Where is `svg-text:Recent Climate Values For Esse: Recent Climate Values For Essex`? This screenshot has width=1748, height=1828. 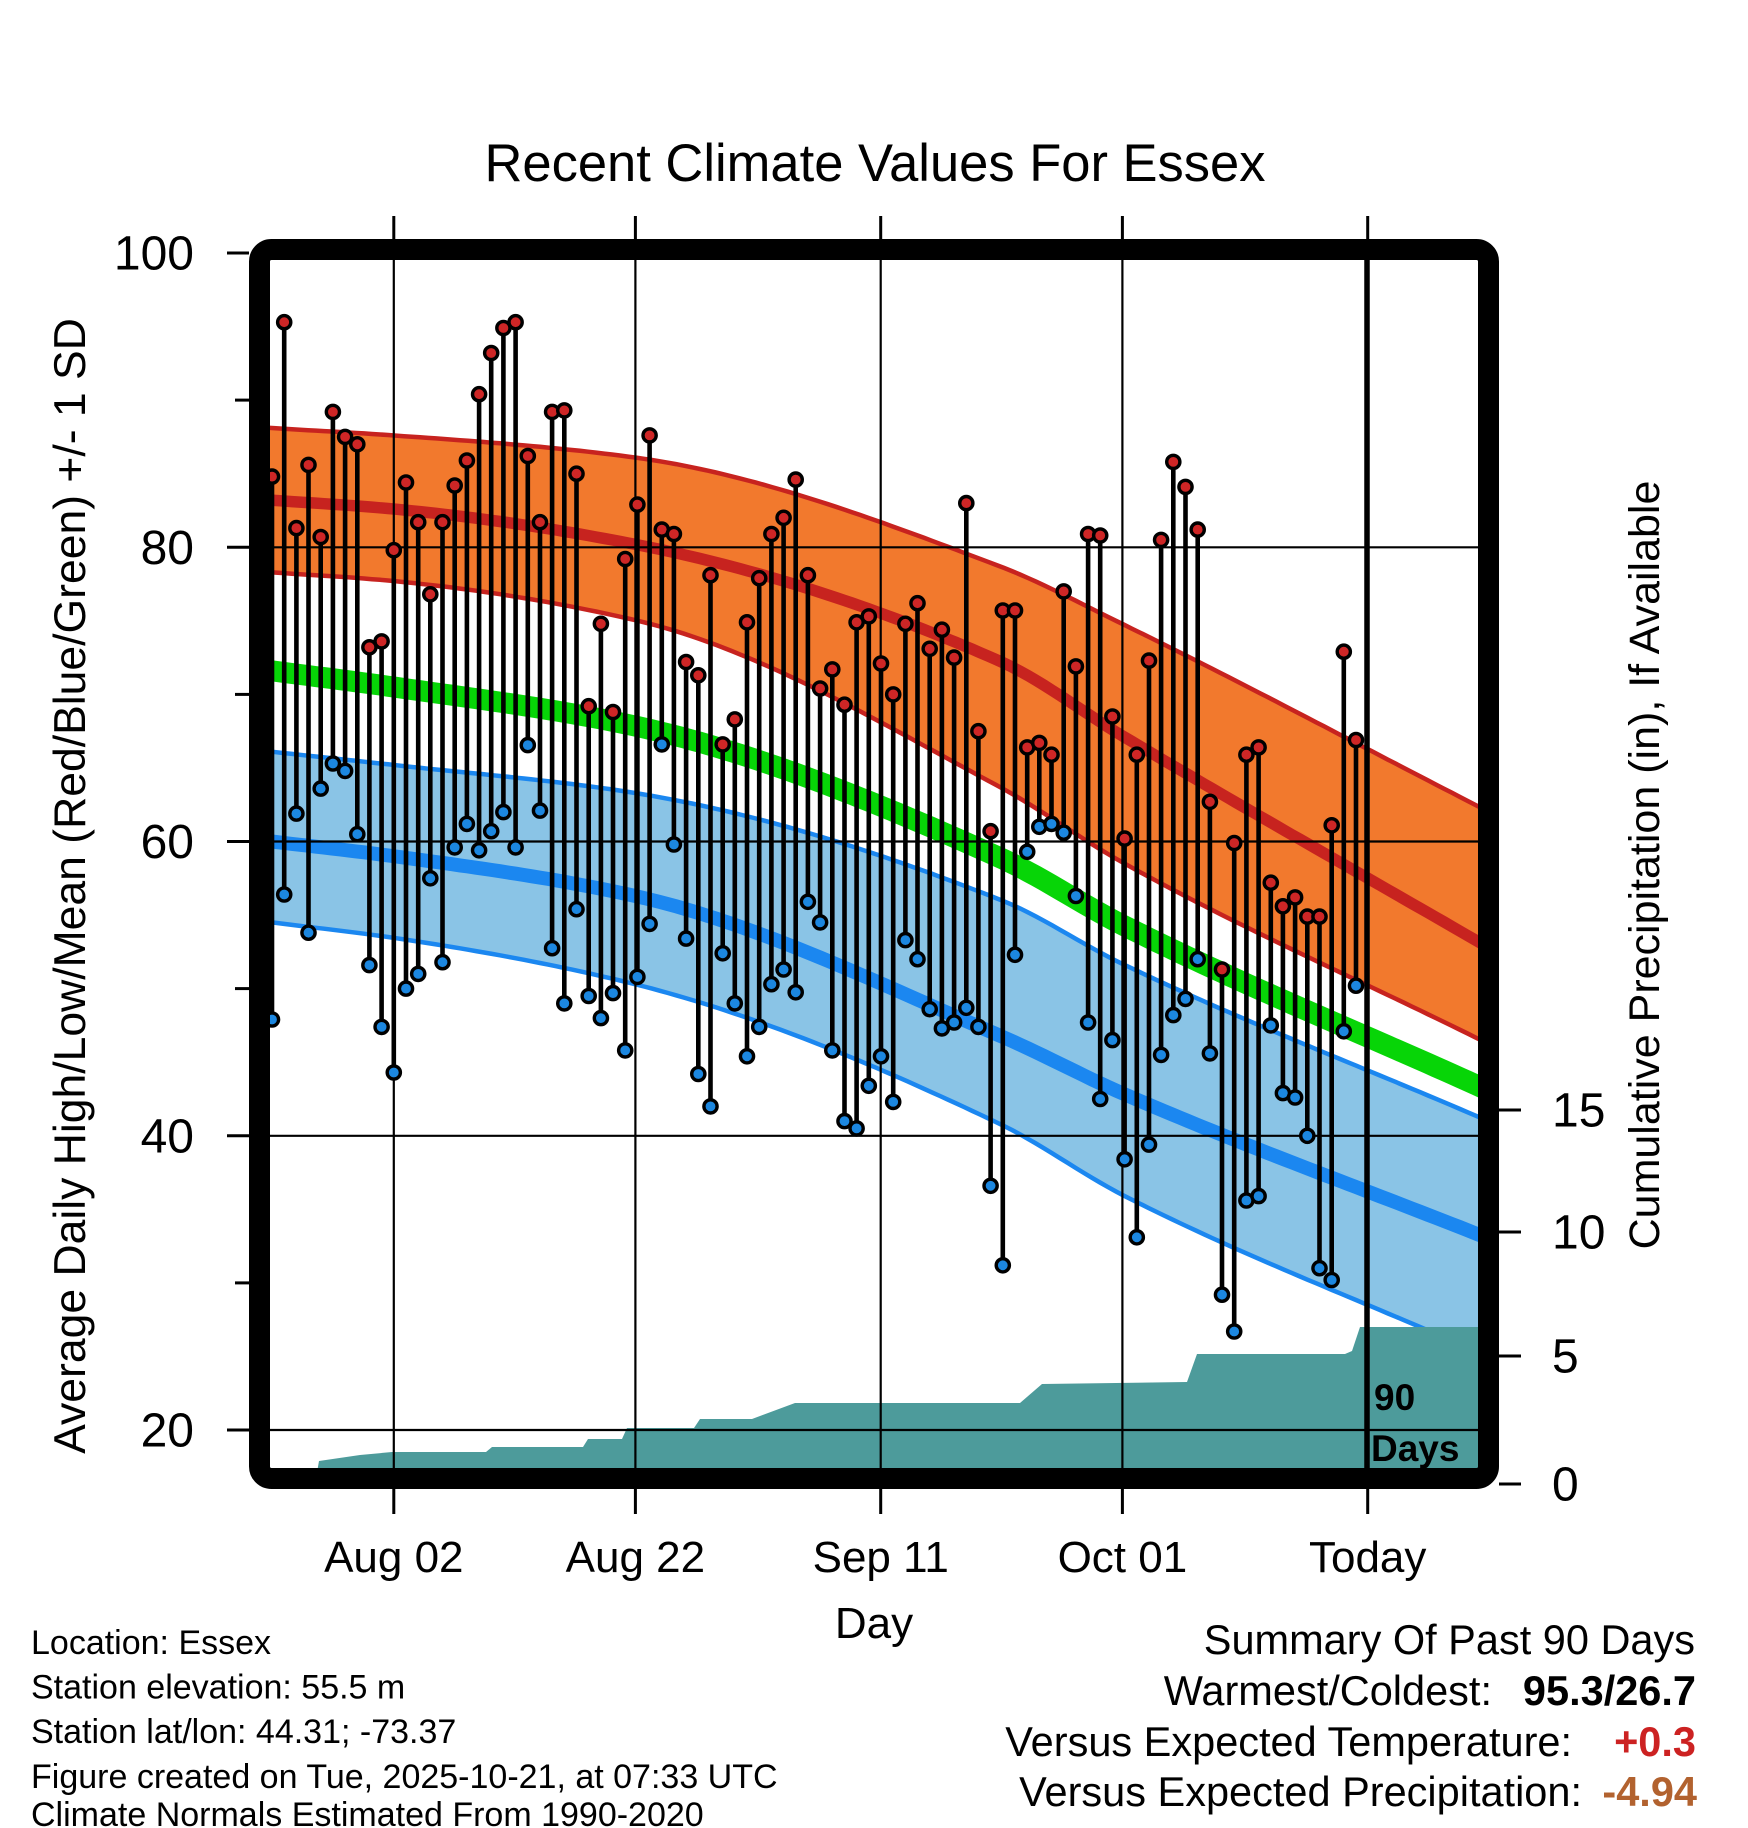 svg-text:Recent Climate Values For Esse: Recent Climate Values For Essex is located at coordinates (875, 163).